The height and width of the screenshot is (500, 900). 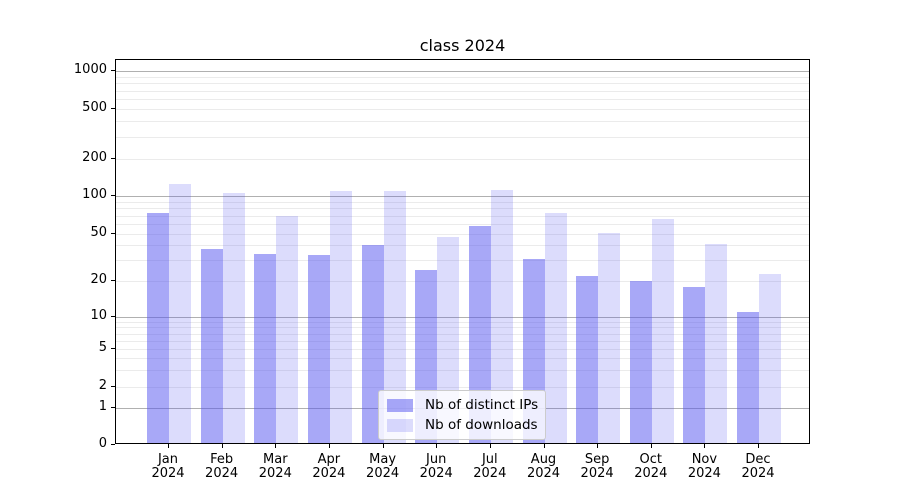 What do you see at coordinates (90, 69) in the screenshot?
I see `y-tick-label: 1000` at bounding box center [90, 69].